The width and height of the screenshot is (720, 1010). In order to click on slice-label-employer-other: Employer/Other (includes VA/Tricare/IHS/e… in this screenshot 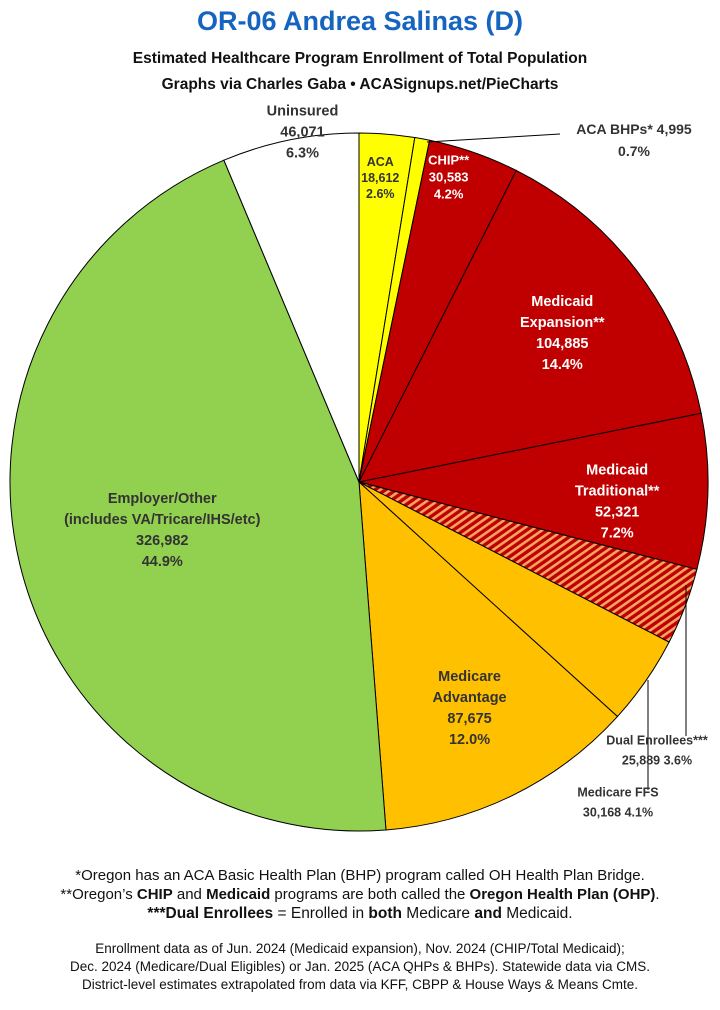, I will do `click(162, 530)`.